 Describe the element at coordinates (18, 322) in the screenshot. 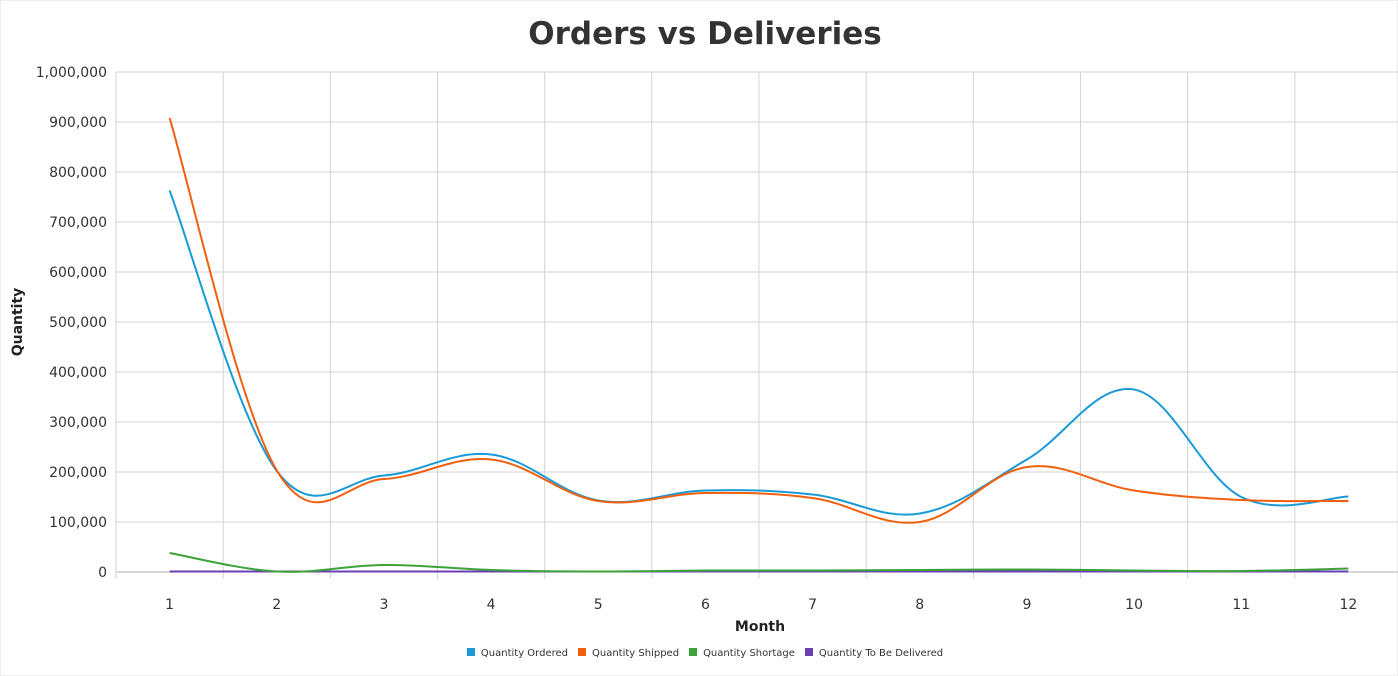

I see `y-axis-title: Quantity` at that location.